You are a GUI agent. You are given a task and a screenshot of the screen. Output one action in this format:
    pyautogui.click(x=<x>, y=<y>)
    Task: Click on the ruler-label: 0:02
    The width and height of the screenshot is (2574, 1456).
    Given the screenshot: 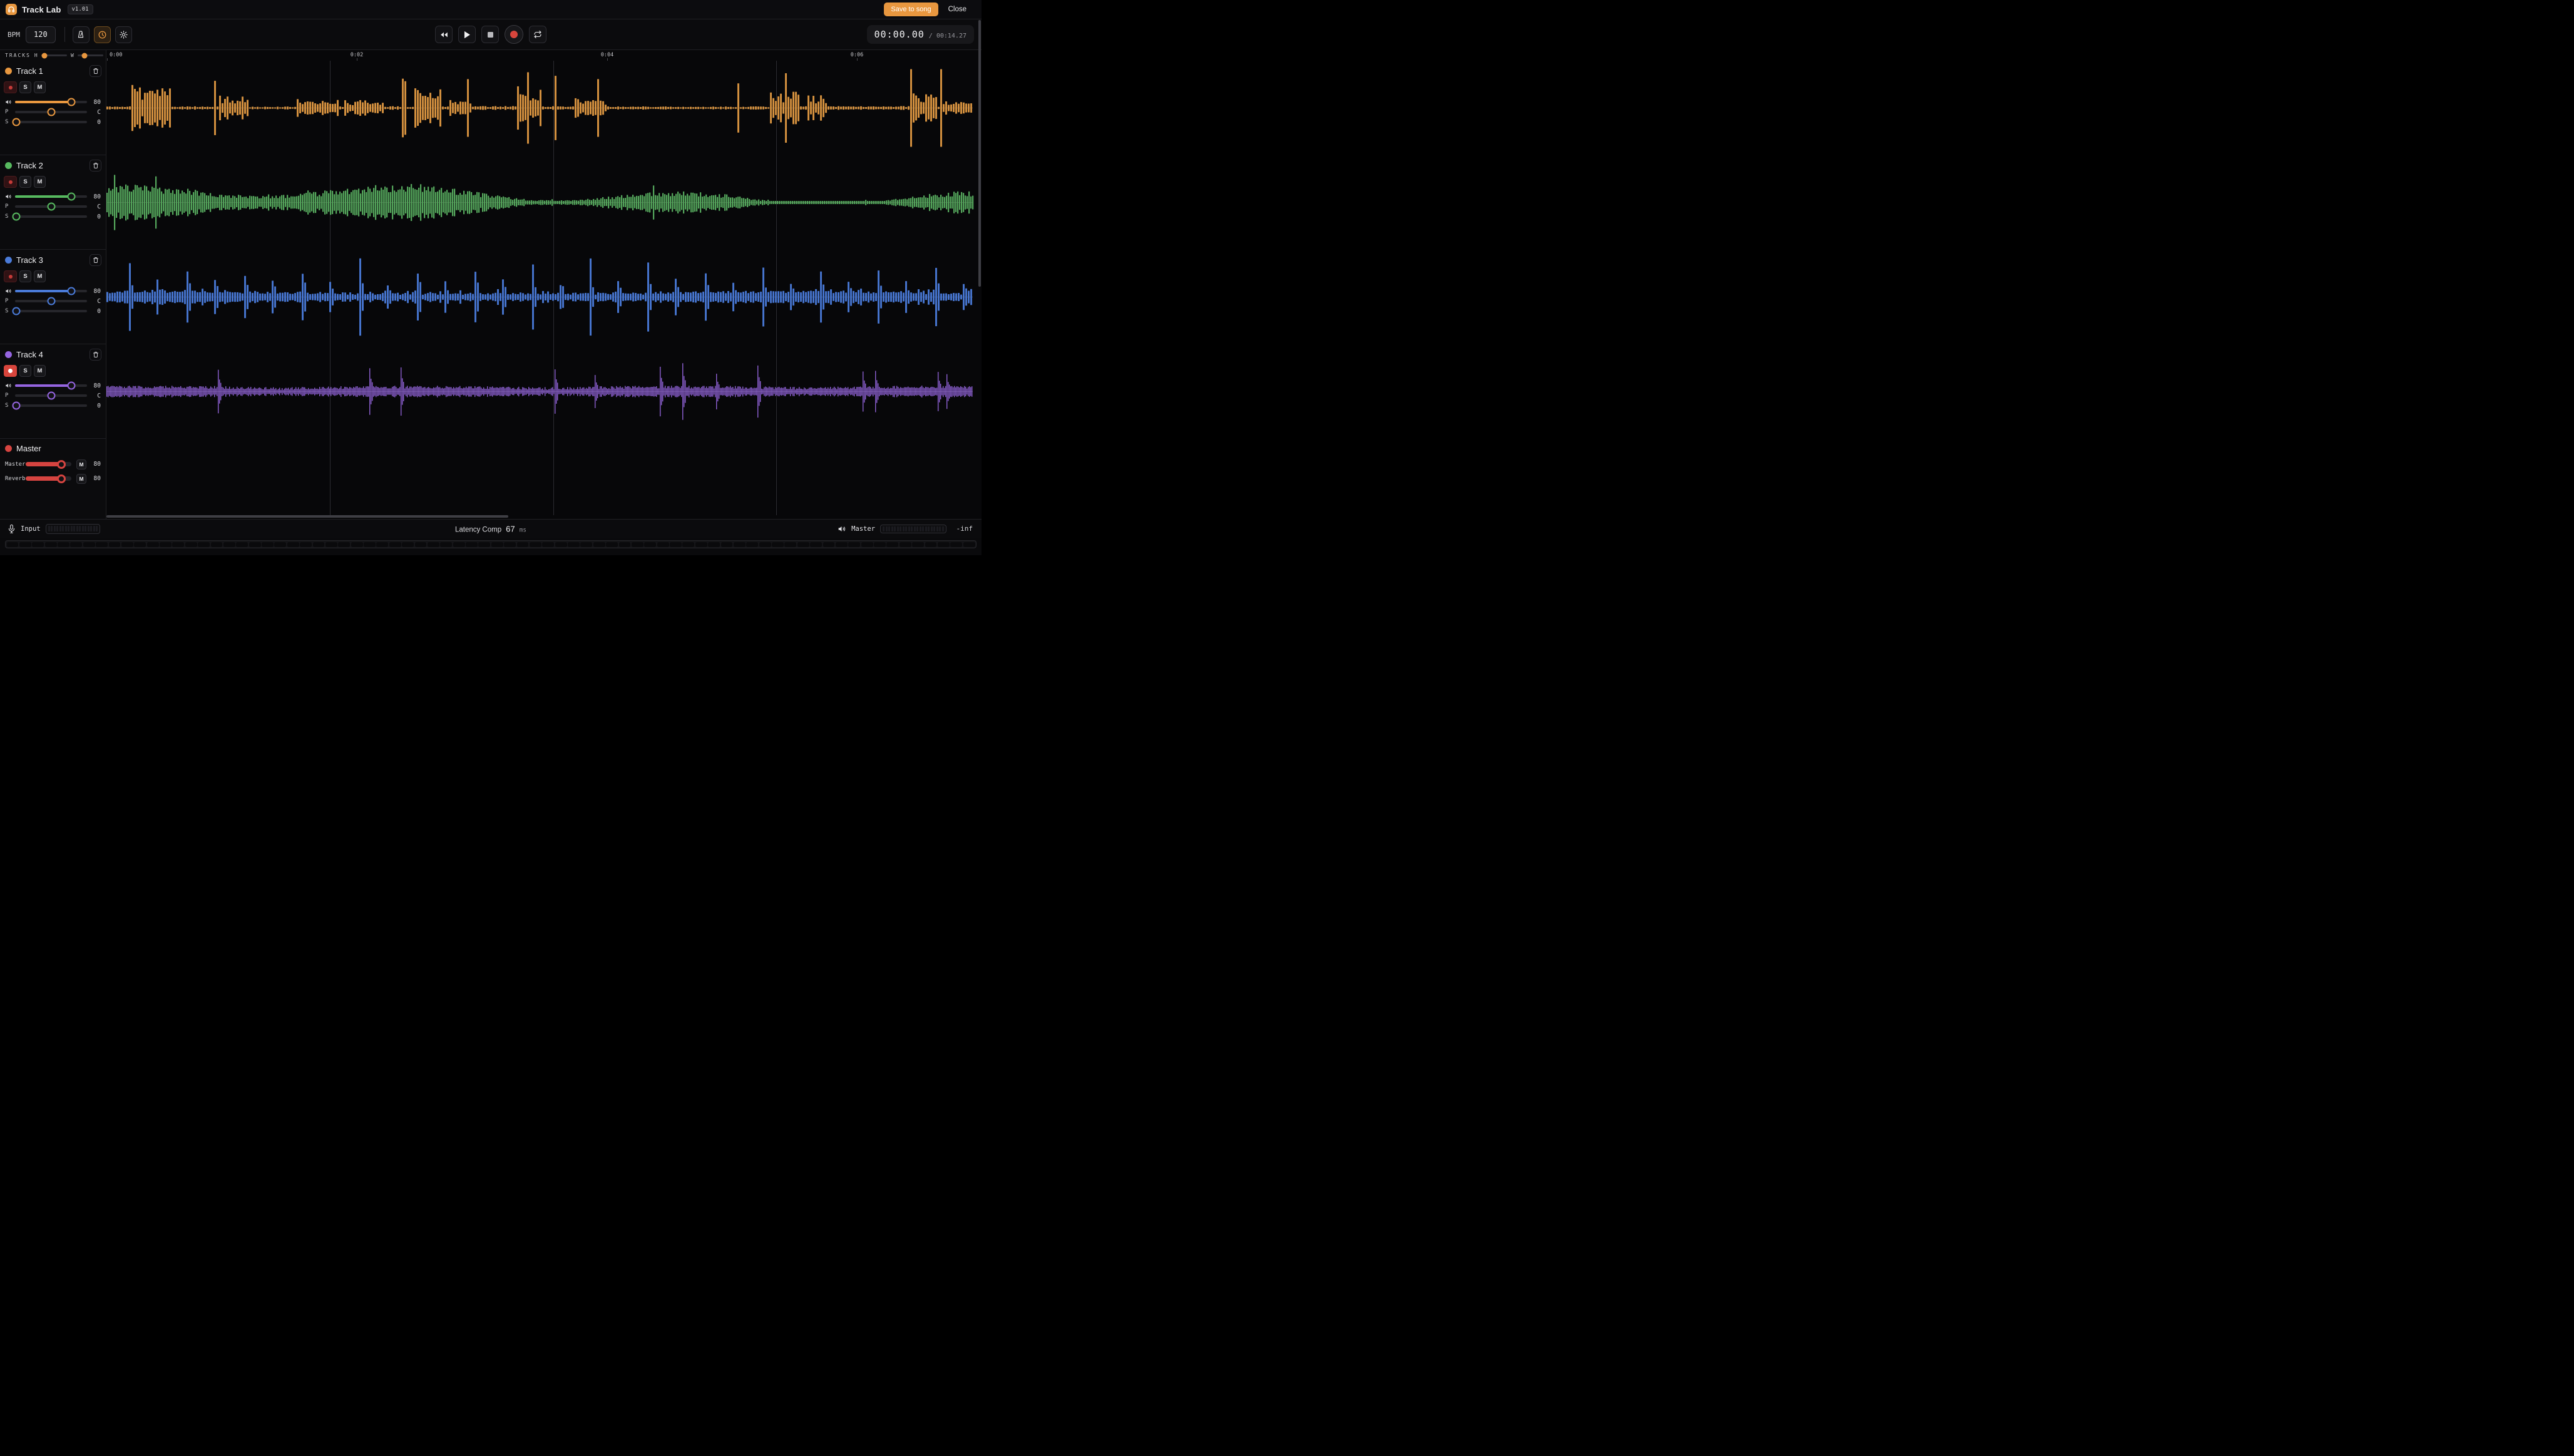 What is the action you would take?
    pyautogui.click(x=357, y=55)
    